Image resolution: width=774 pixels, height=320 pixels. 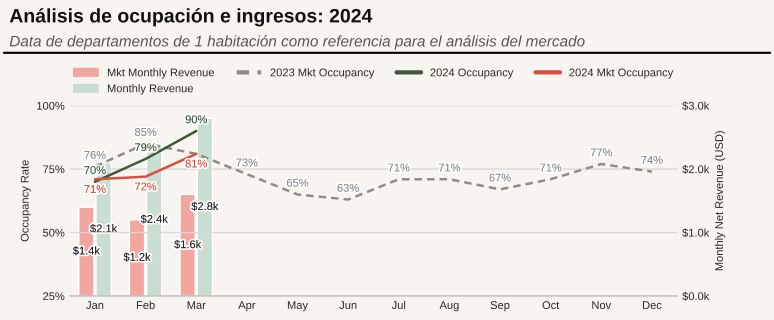 I want to click on y2-tick-label: $3.0k, so click(x=696, y=105).